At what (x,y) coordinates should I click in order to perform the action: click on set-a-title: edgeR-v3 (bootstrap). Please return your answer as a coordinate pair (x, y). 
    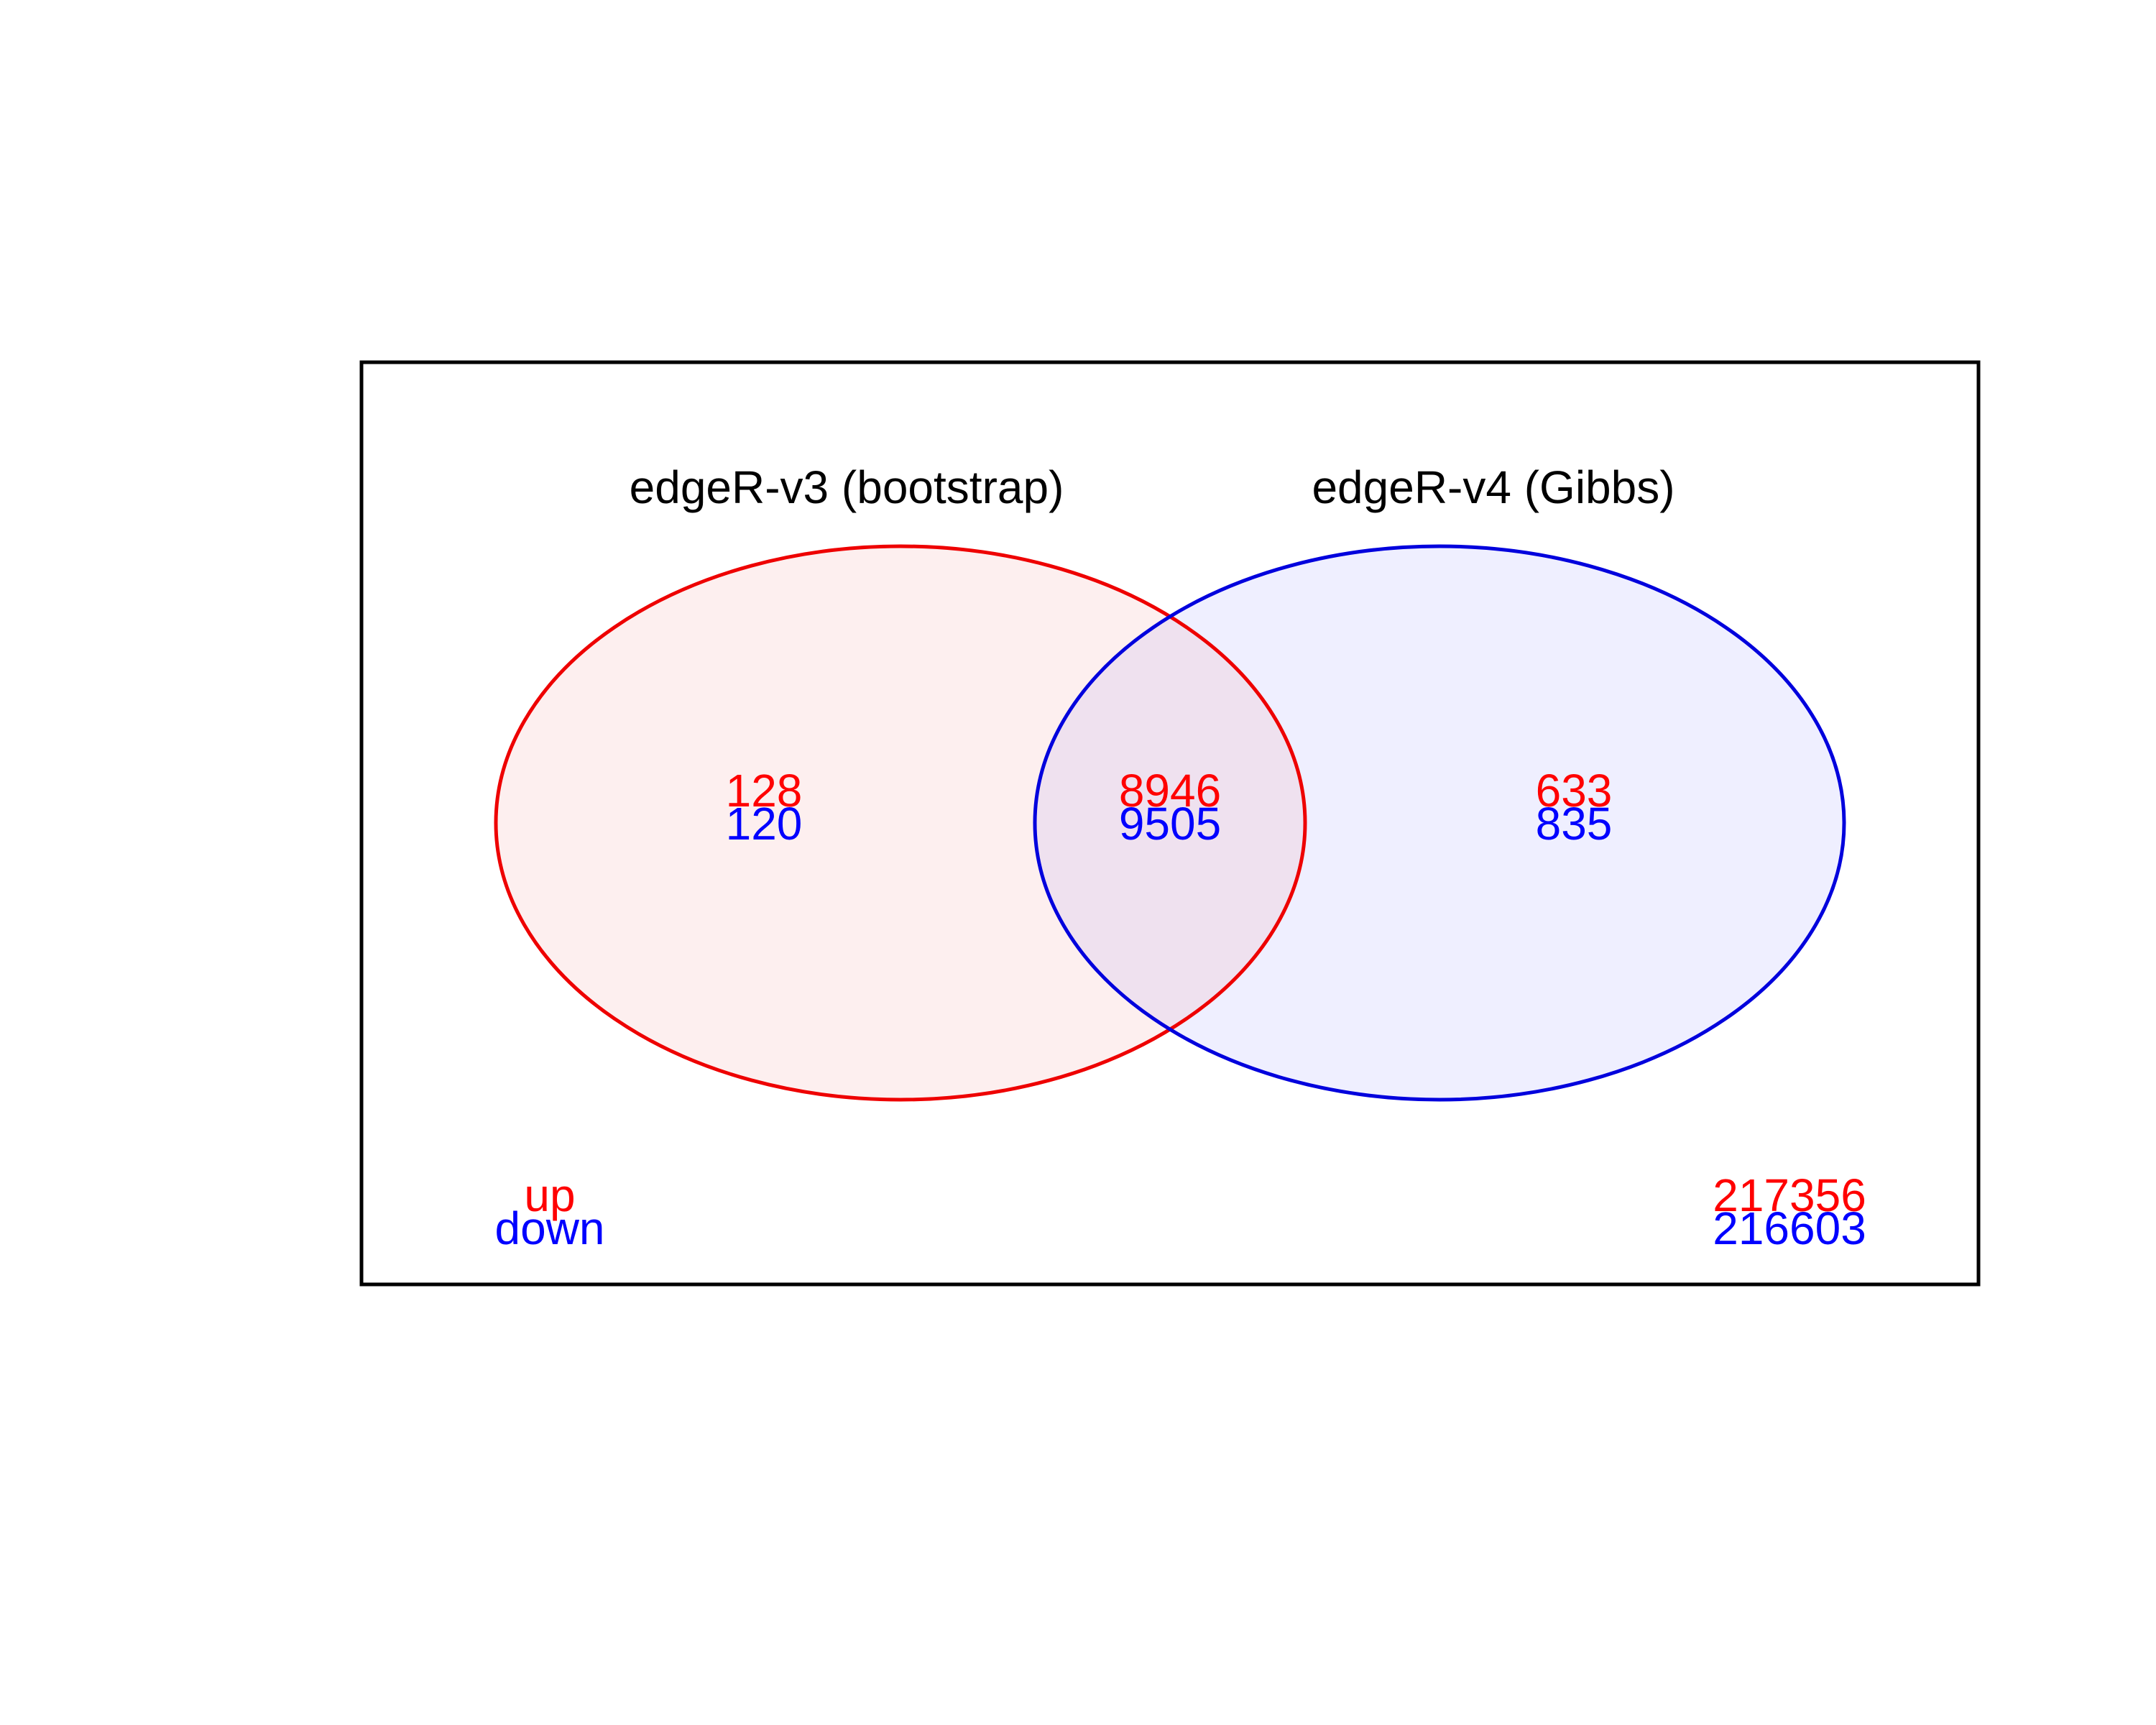
    Looking at the image, I should click on (847, 487).